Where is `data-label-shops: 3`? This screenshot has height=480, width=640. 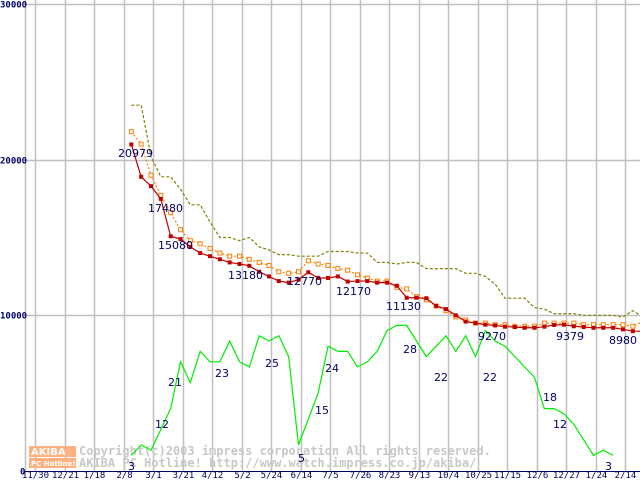
data-label-shops: 3 is located at coordinates (131, 466).